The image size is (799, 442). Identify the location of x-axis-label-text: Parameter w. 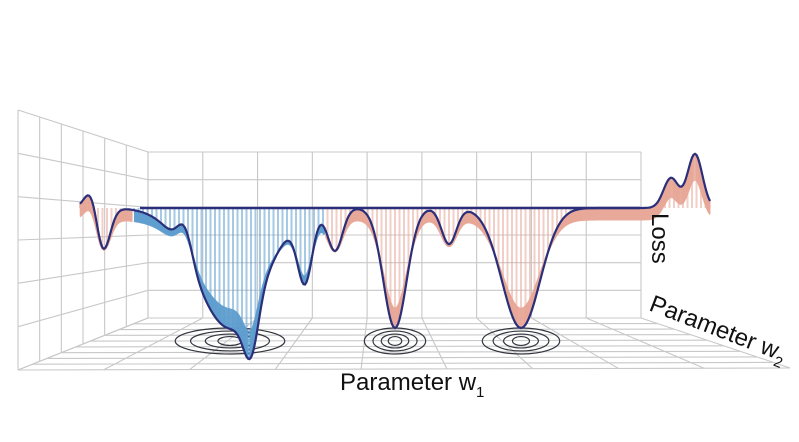
(408, 382).